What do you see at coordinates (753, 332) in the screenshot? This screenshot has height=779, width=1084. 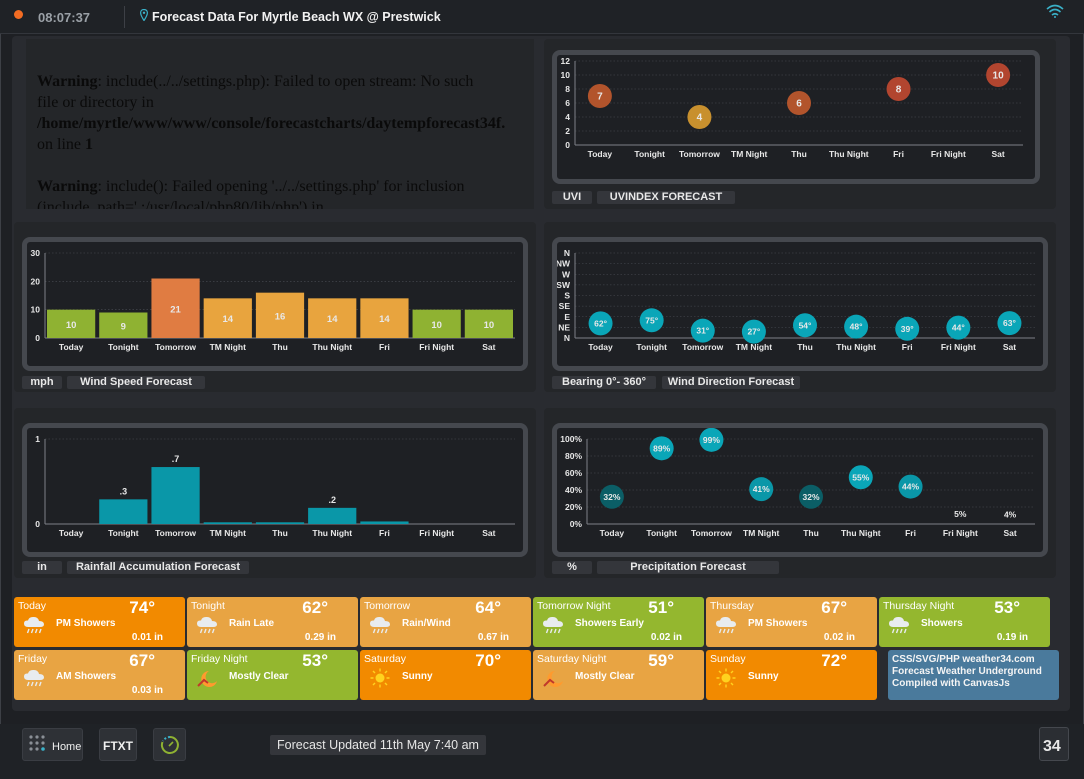 I see `wind-direction-point-label: 27°` at bounding box center [753, 332].